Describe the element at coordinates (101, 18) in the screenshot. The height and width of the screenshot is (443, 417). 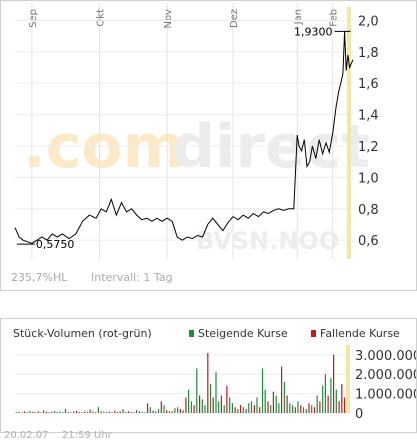
I see `x-tick-label: Okt` at that location.